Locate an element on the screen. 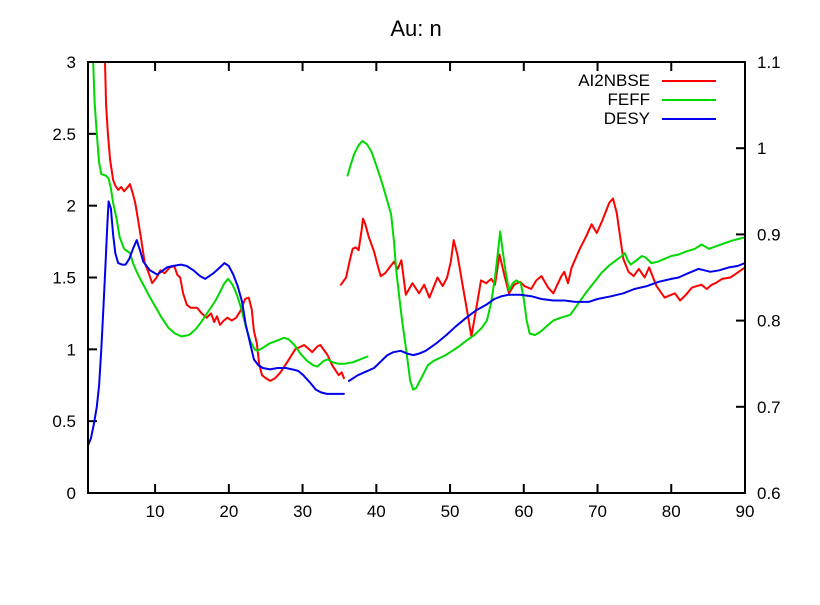 This screenshot has height=605, width=820. y-right-tick-label: 0.8 is located at coordinates (769, 321).